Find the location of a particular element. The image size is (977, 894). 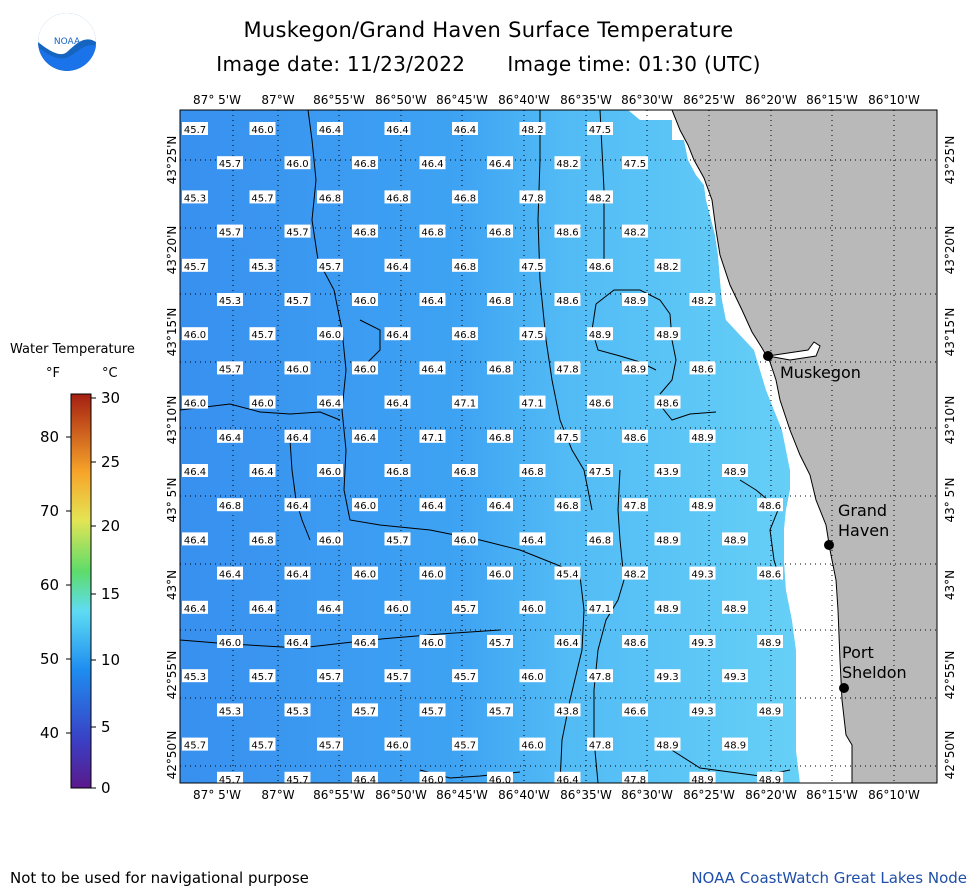

temp-label: 48.2 is located at coordinates (667, 267).